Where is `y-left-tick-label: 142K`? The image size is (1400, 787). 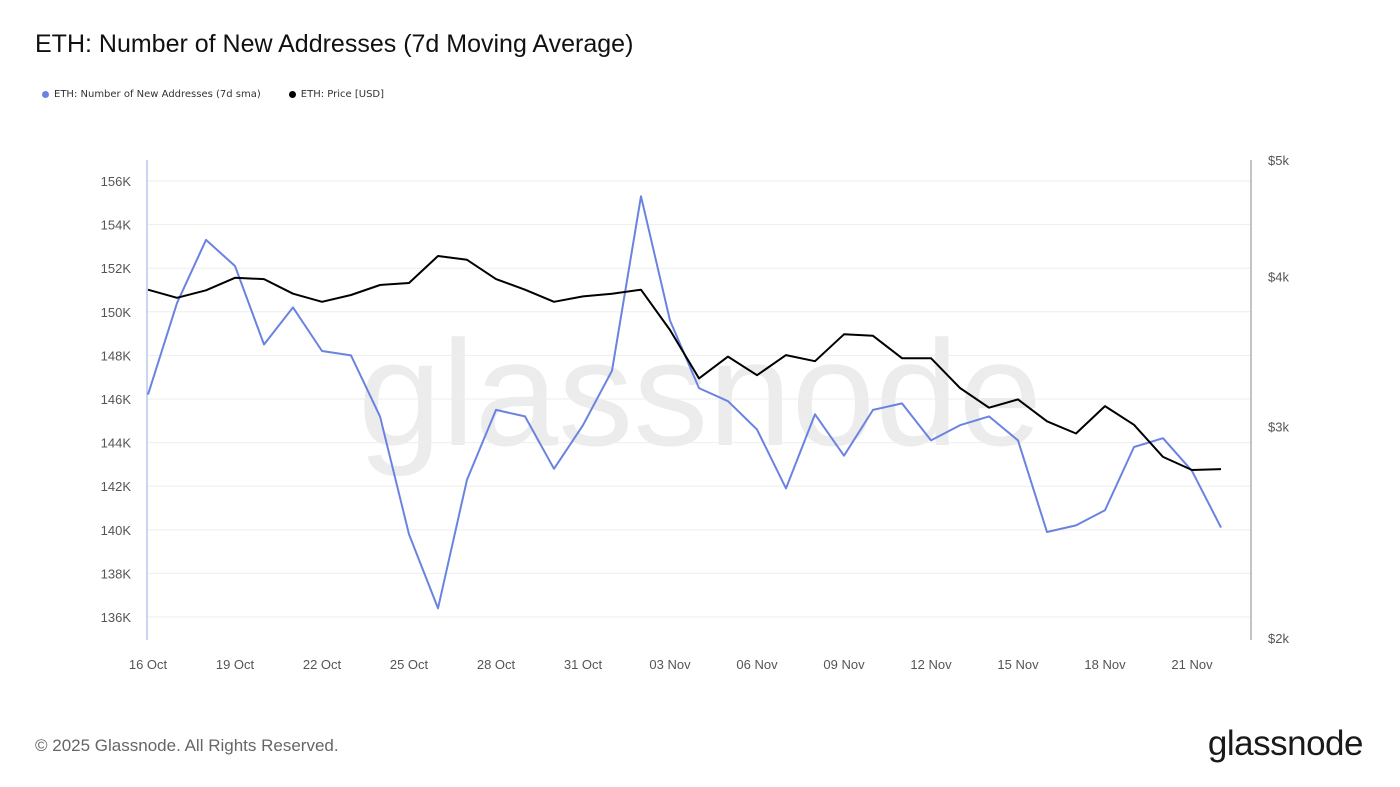 y-left-tick-label: 142K is located at coordinates (116, 486).